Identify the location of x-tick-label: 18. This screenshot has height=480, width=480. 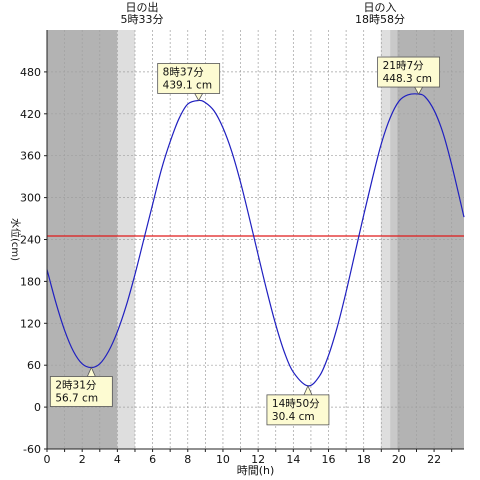
(364, 459).